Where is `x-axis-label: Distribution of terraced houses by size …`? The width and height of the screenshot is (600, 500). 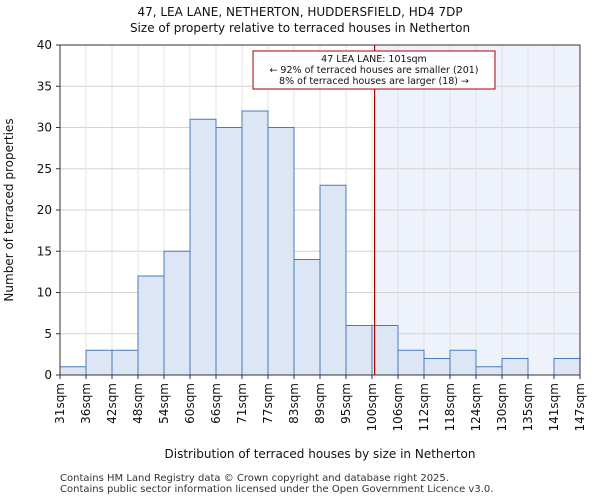 x-axis-label: Distribution of terraced houses by size … is located at coordinates (320, 454).